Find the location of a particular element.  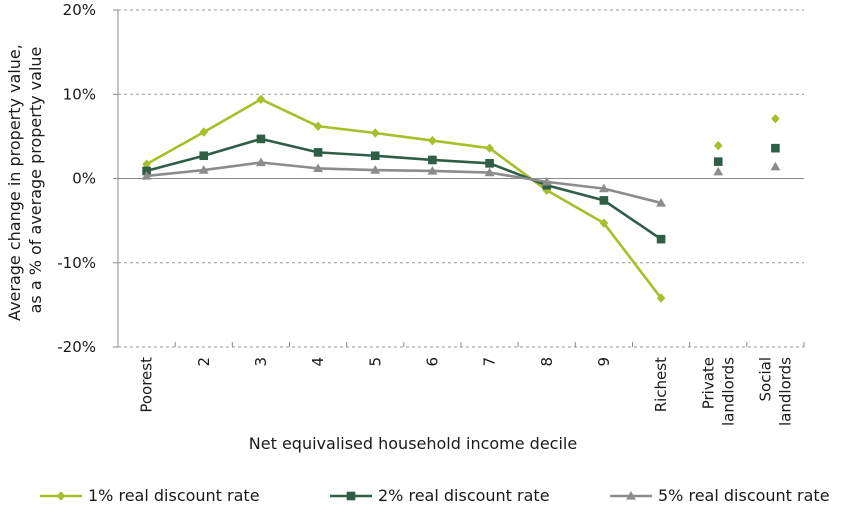

x-tick-label-line: 2 is located at coordinates (204, 362).